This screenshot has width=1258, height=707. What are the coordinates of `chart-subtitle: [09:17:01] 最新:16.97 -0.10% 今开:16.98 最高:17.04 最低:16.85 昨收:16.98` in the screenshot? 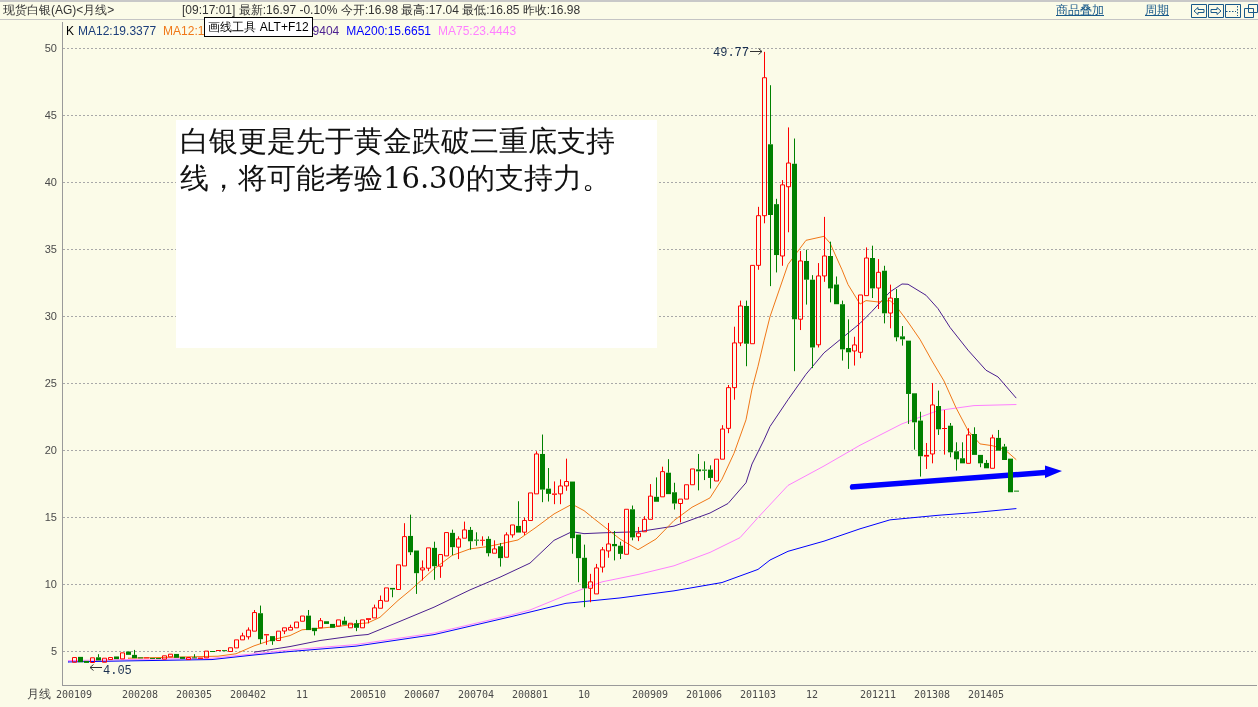 It's located at (381, 10).